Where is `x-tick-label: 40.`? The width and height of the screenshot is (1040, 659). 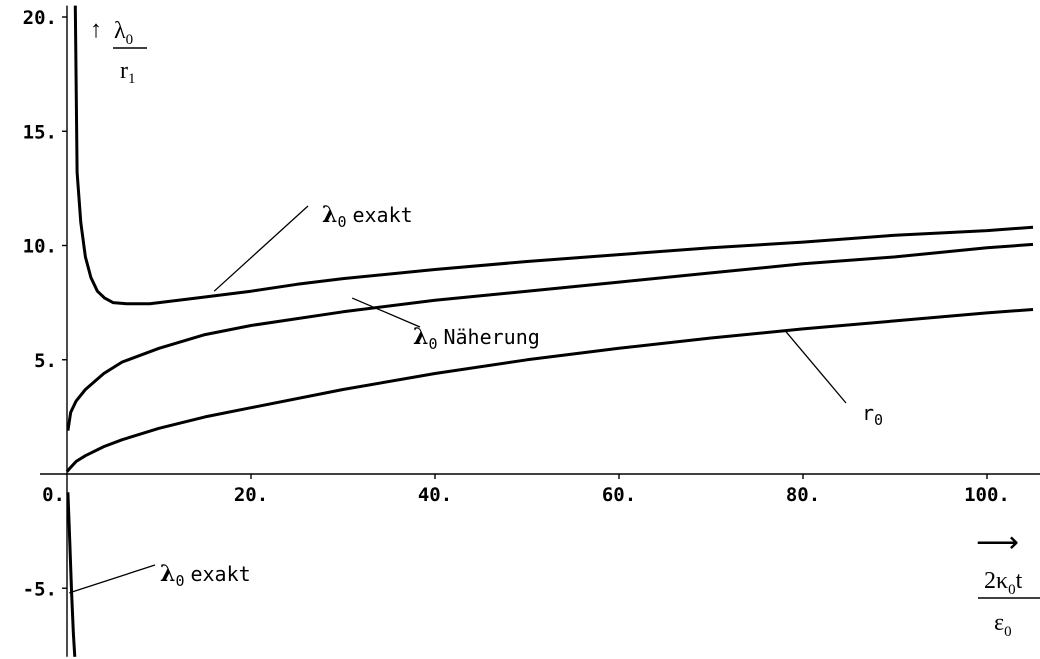 x-tick-label: 40. is located at coordinates (435, 495).